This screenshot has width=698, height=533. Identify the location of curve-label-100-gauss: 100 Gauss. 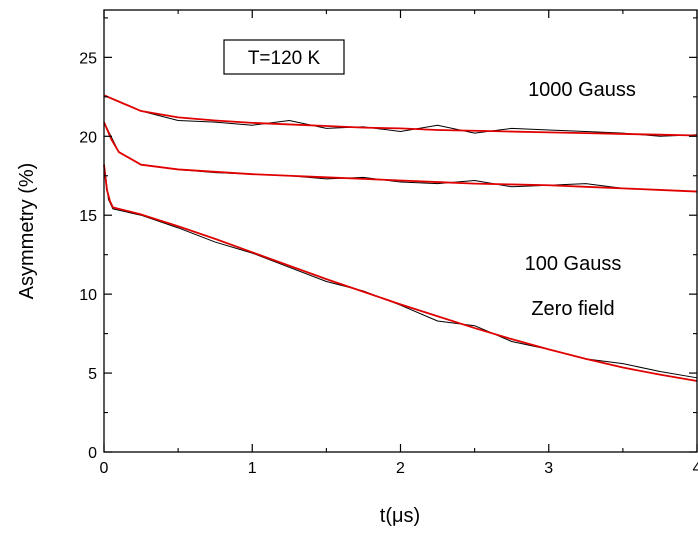
(573, 264).